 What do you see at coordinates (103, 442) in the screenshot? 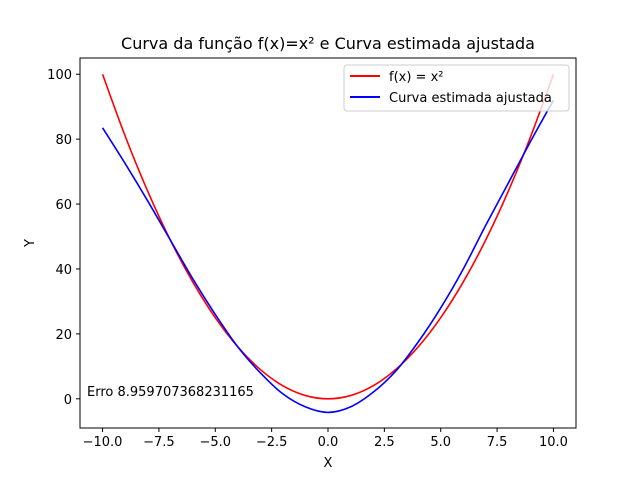
I see `x-tick-label: −10.0` at bounding box center [103, 442].